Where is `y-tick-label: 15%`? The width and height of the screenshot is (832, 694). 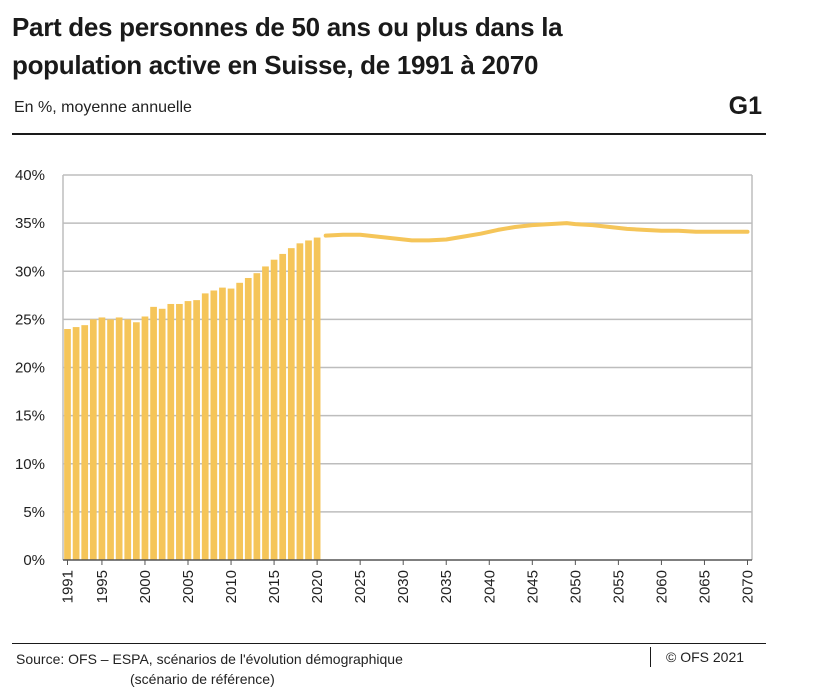
y-tick-label: 15% is located at coordinates (30, 416).